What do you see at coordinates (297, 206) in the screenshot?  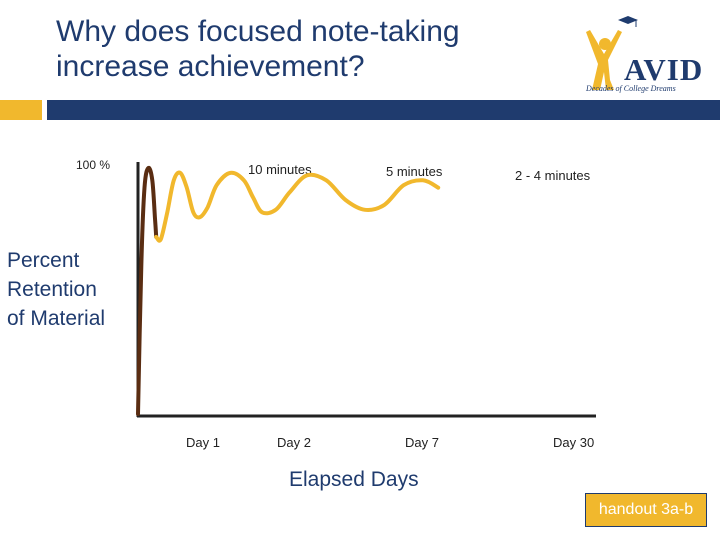 I see `review-curve` at bounding box center [297, 206].